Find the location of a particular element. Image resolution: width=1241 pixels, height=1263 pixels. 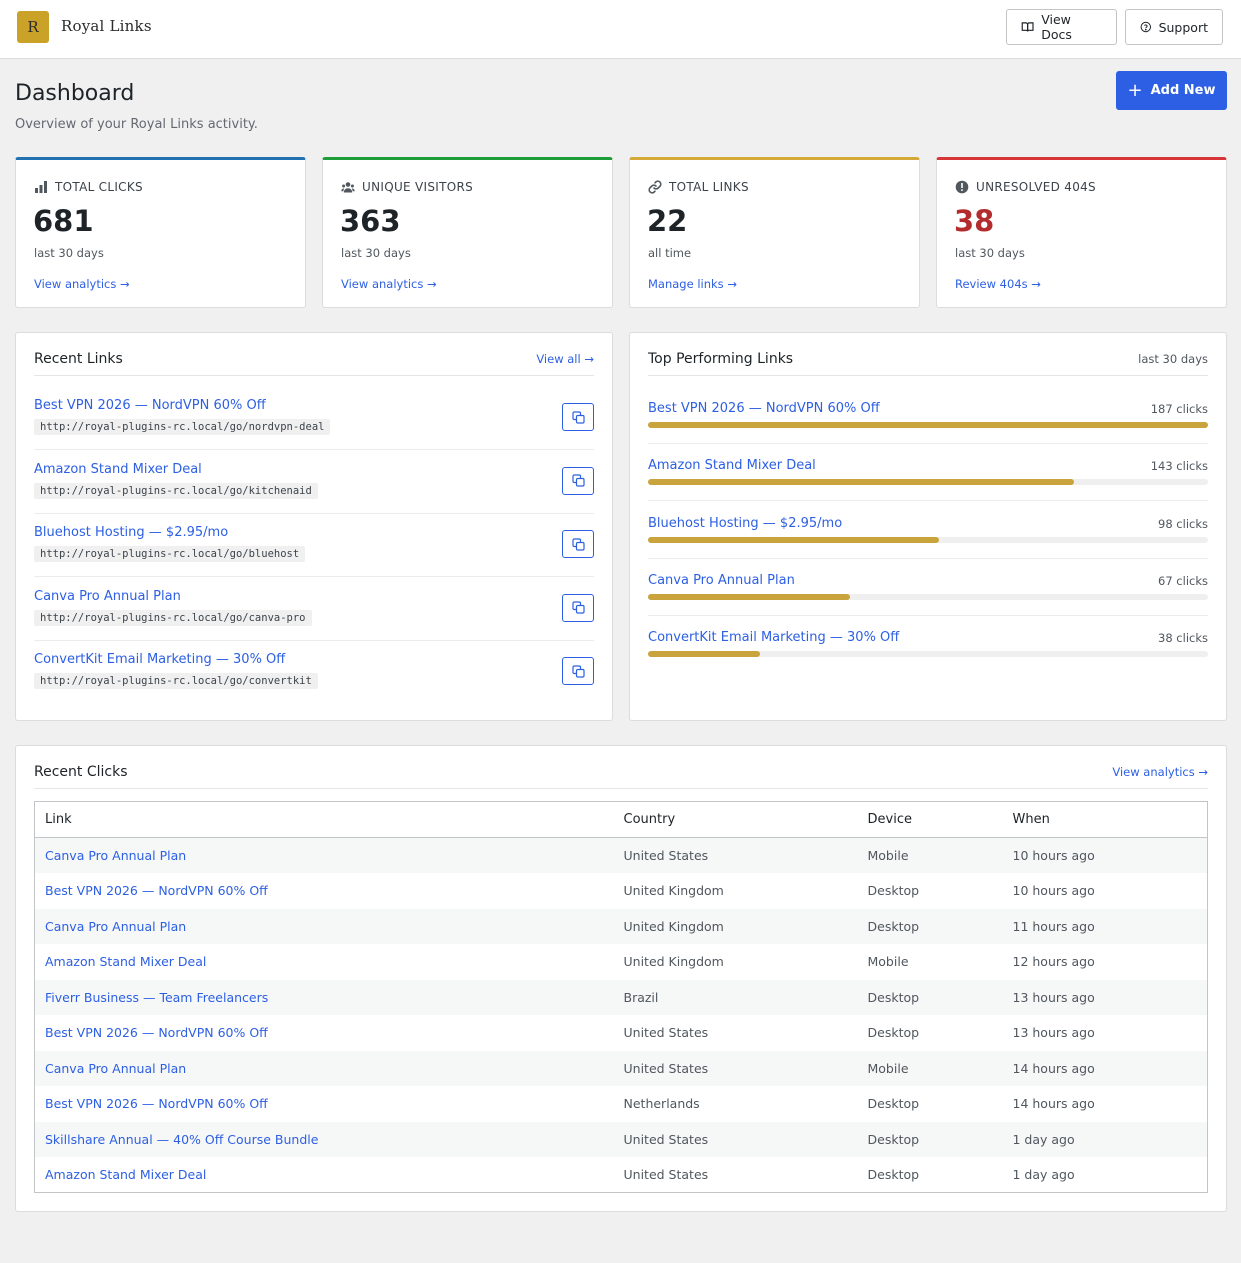

stat-card-total-links: TOTAL LINKS 22 all time Manage links → is located at coordinates (774, 232).